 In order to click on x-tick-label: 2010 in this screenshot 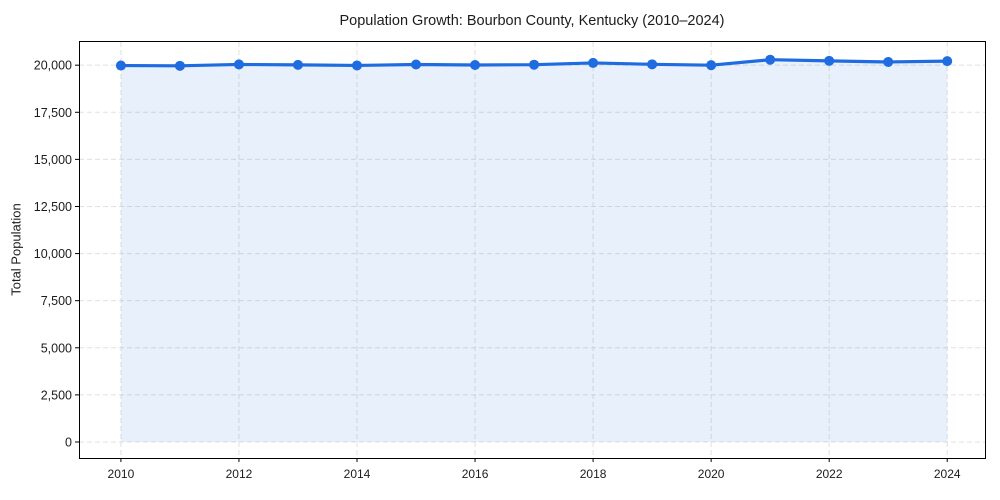, I will do `click(121, 474)`.